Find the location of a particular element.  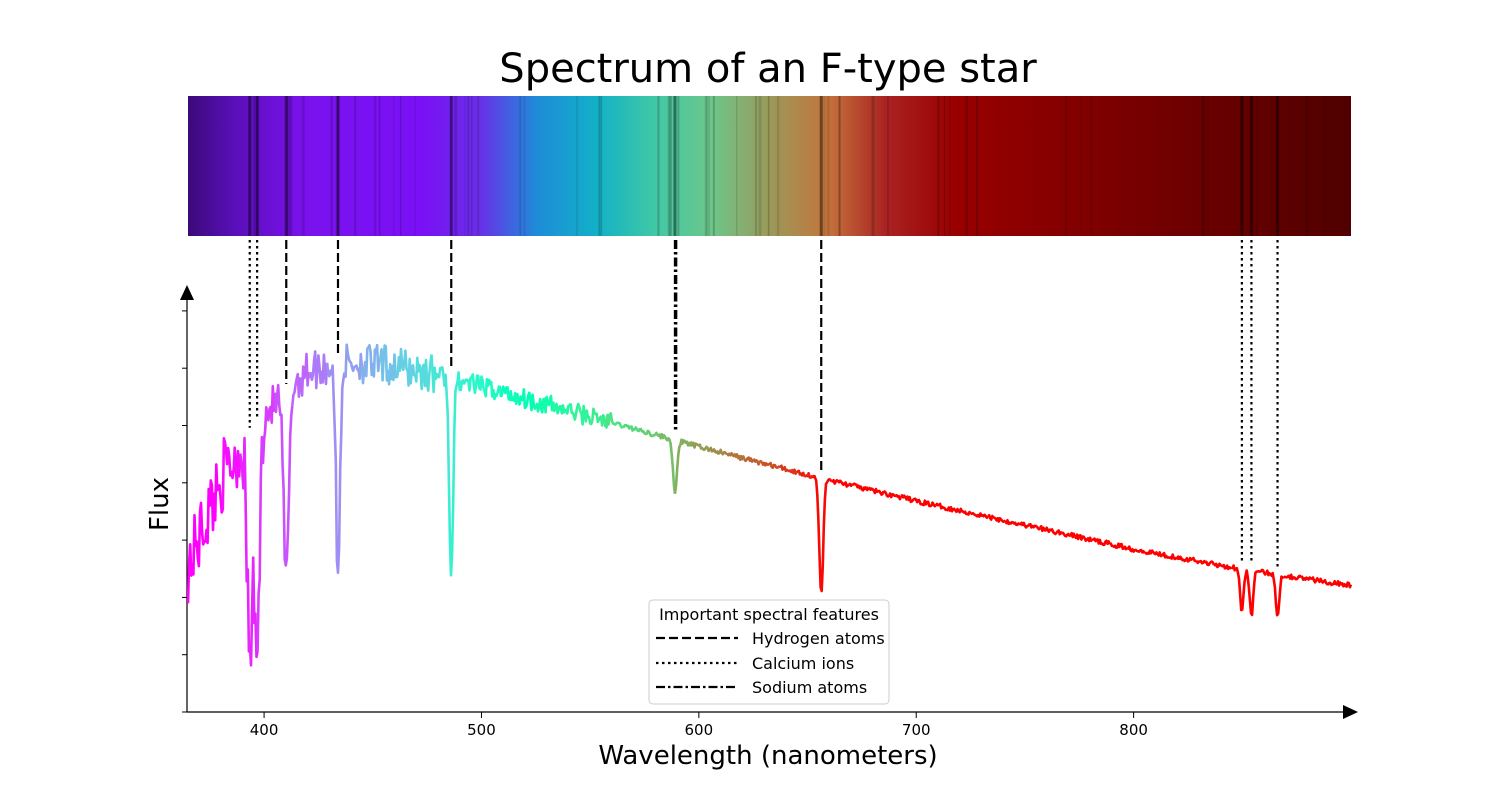

spectrum-band-background is located at coordinates (769, 166).